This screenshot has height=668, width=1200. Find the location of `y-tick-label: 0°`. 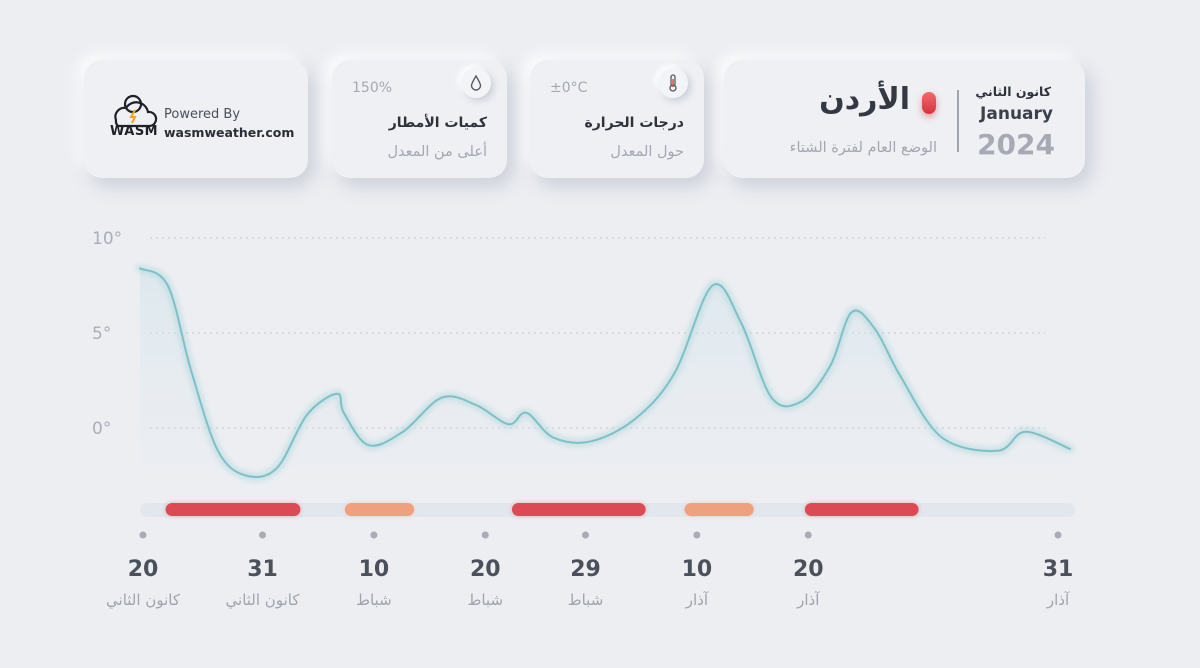

y-tick-label: 0° is located at coordinates (101, 429).